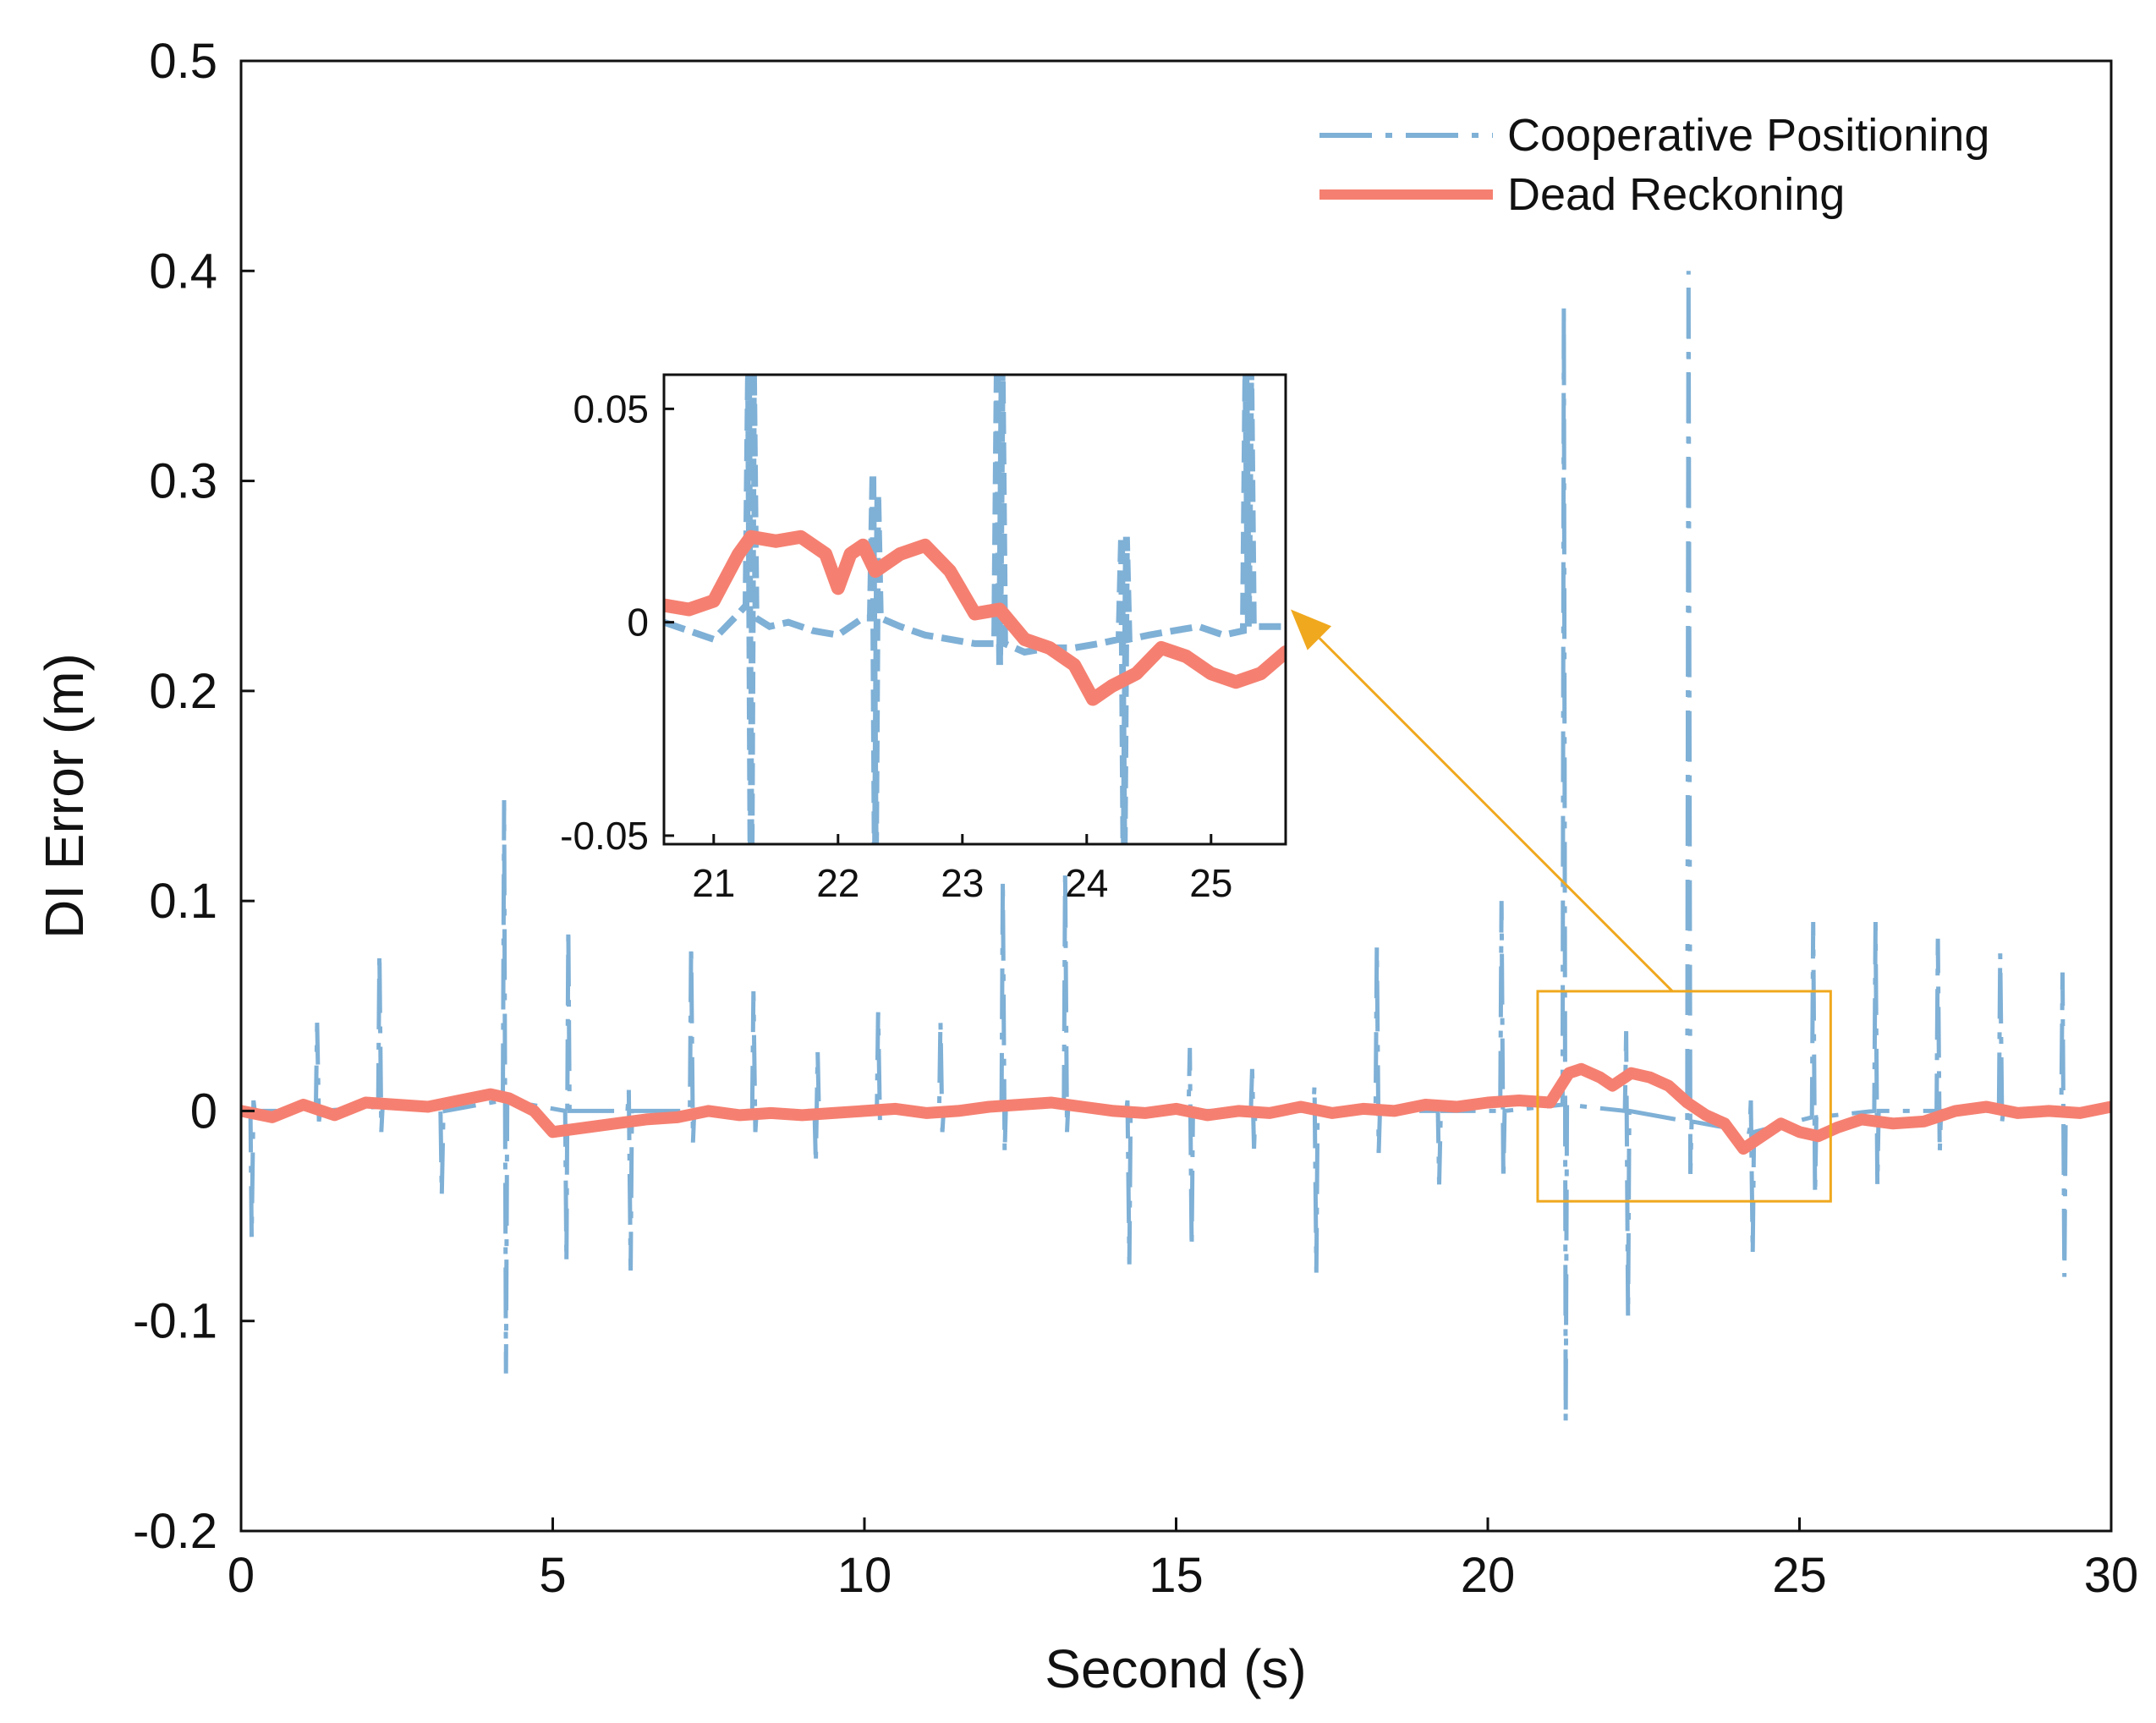 Image resolution: width=2156 pixels, height=1723 pixels. Describe the element at coordinates (242, 1575) in the screenshot. I see `x-tick-label: 0` at that location.